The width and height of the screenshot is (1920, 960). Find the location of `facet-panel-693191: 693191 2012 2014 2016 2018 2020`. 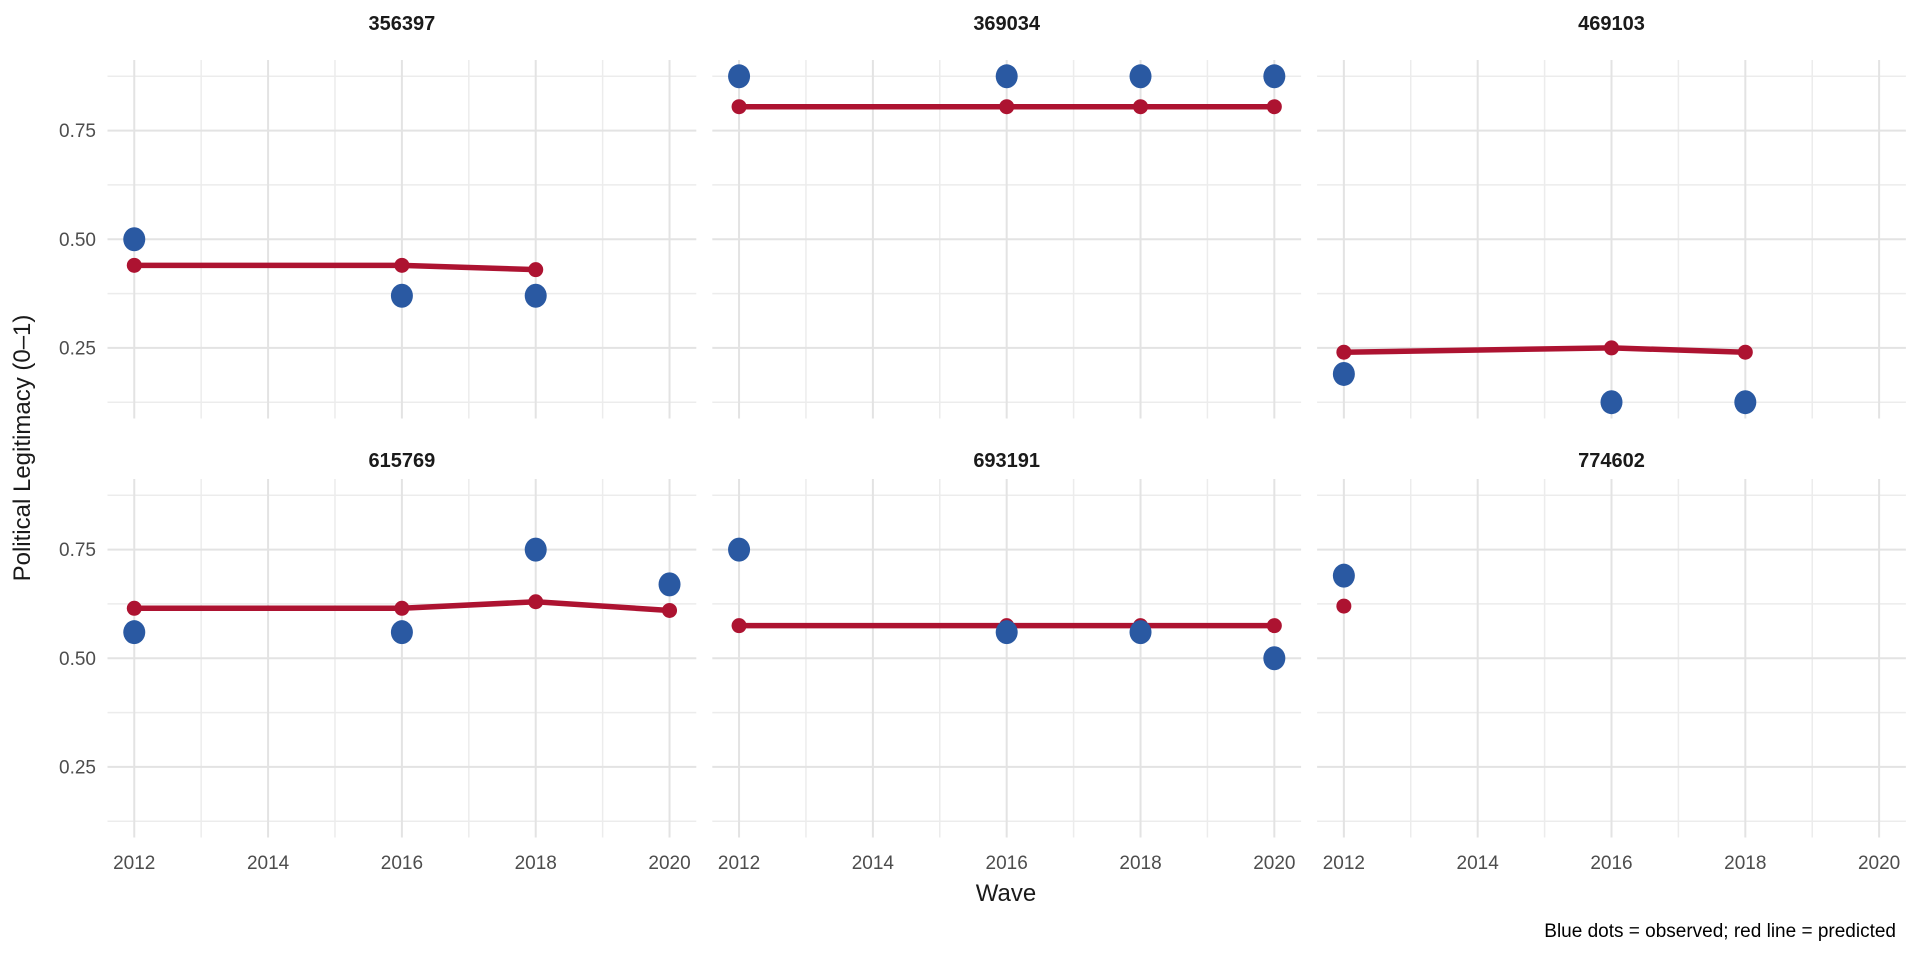

facet-panel-693191: 693191 2012 2014 2016 2018 2020 is located at coordinates (1007, 662).